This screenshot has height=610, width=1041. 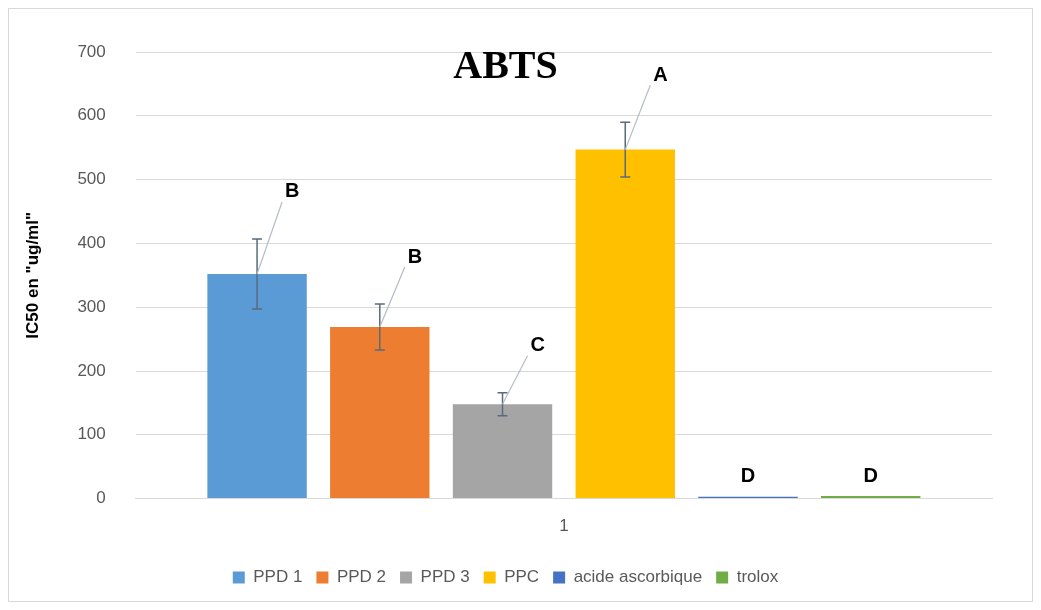 What do you see at coordinates (91, 51) in the screenshot?
I see `y-tick-label: 700` at bounding box center [91, 51].